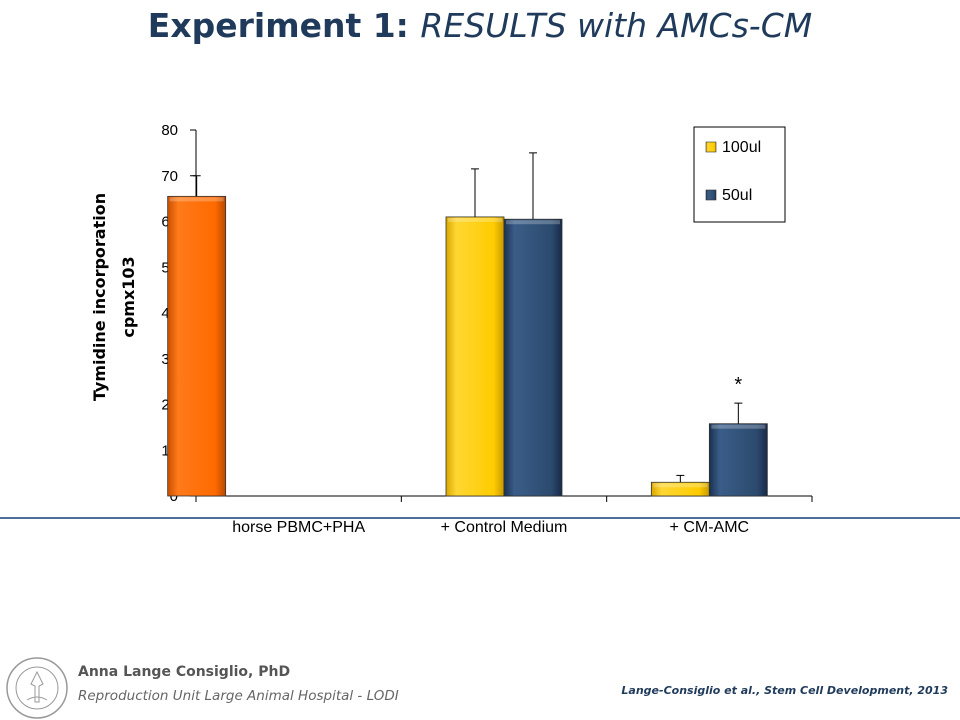 Image resolution: width=960 pixels, height=720 pixels. I want to click on y-axis-label-line1: Tymidine incorporation, so click(99, 297).